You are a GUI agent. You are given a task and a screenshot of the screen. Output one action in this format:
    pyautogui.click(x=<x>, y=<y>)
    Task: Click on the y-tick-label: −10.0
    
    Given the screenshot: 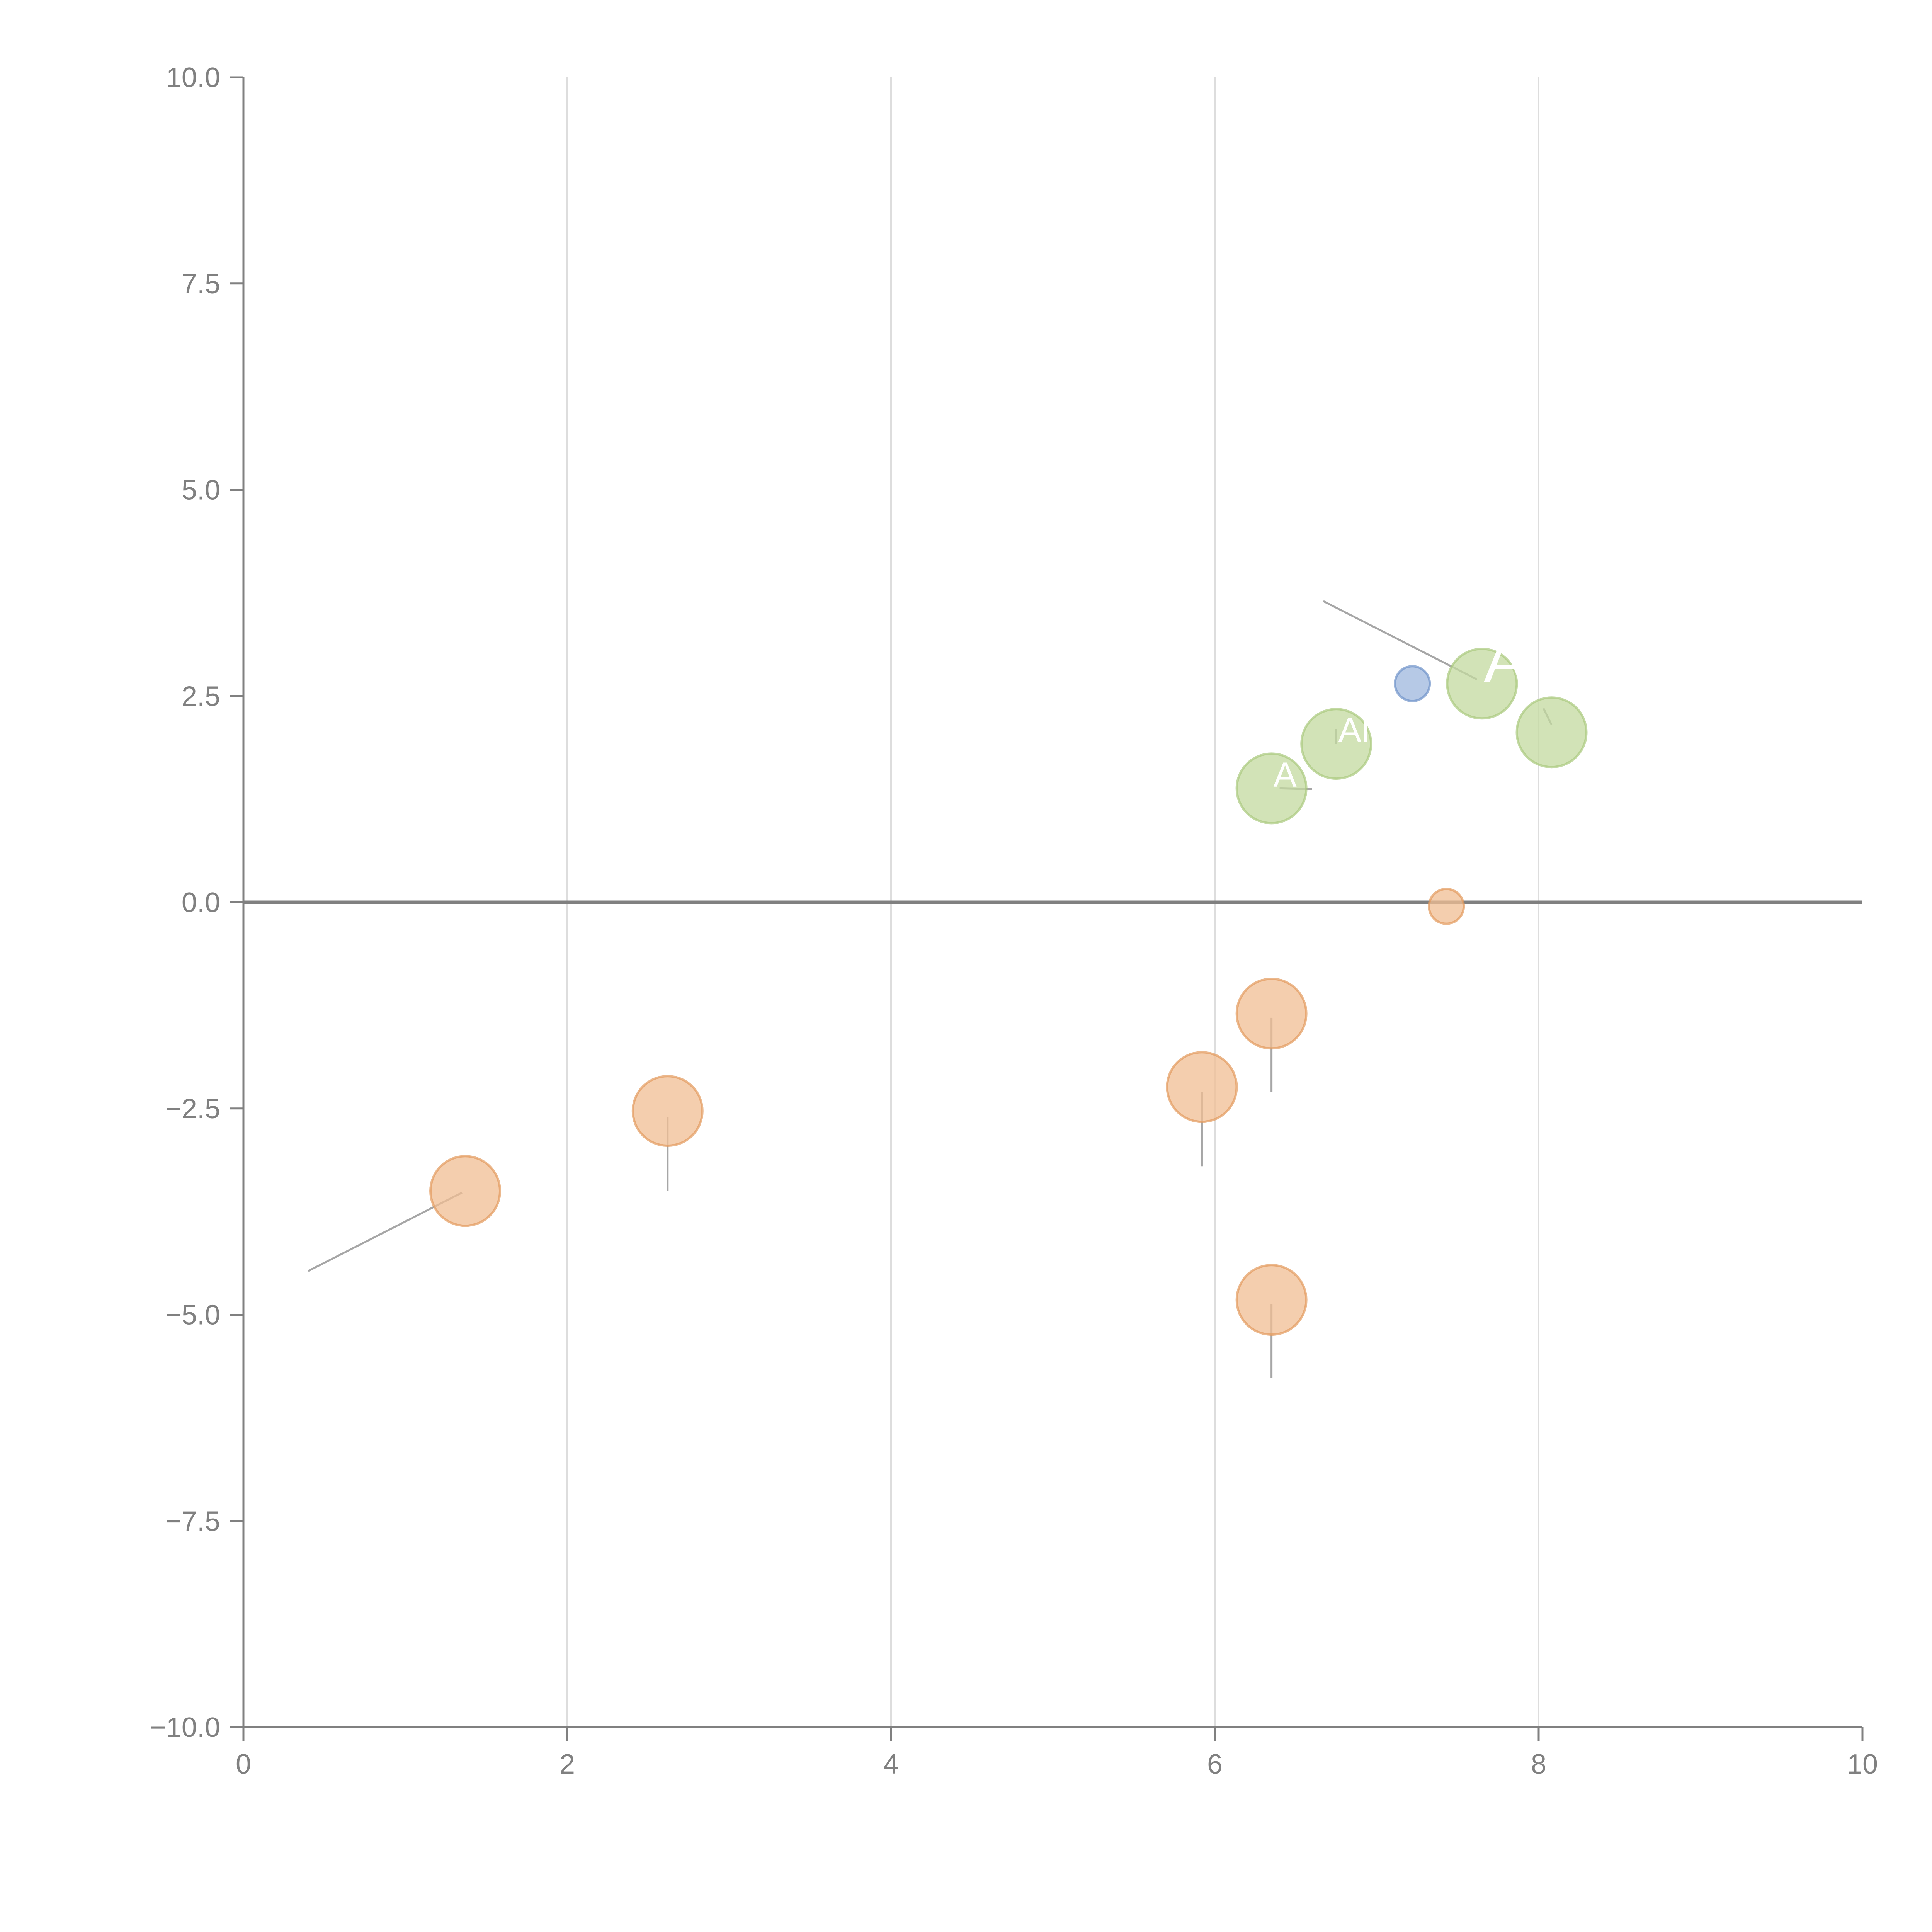 What is the action you would take?
    pyautogui.click(x=185, y=1728)
    